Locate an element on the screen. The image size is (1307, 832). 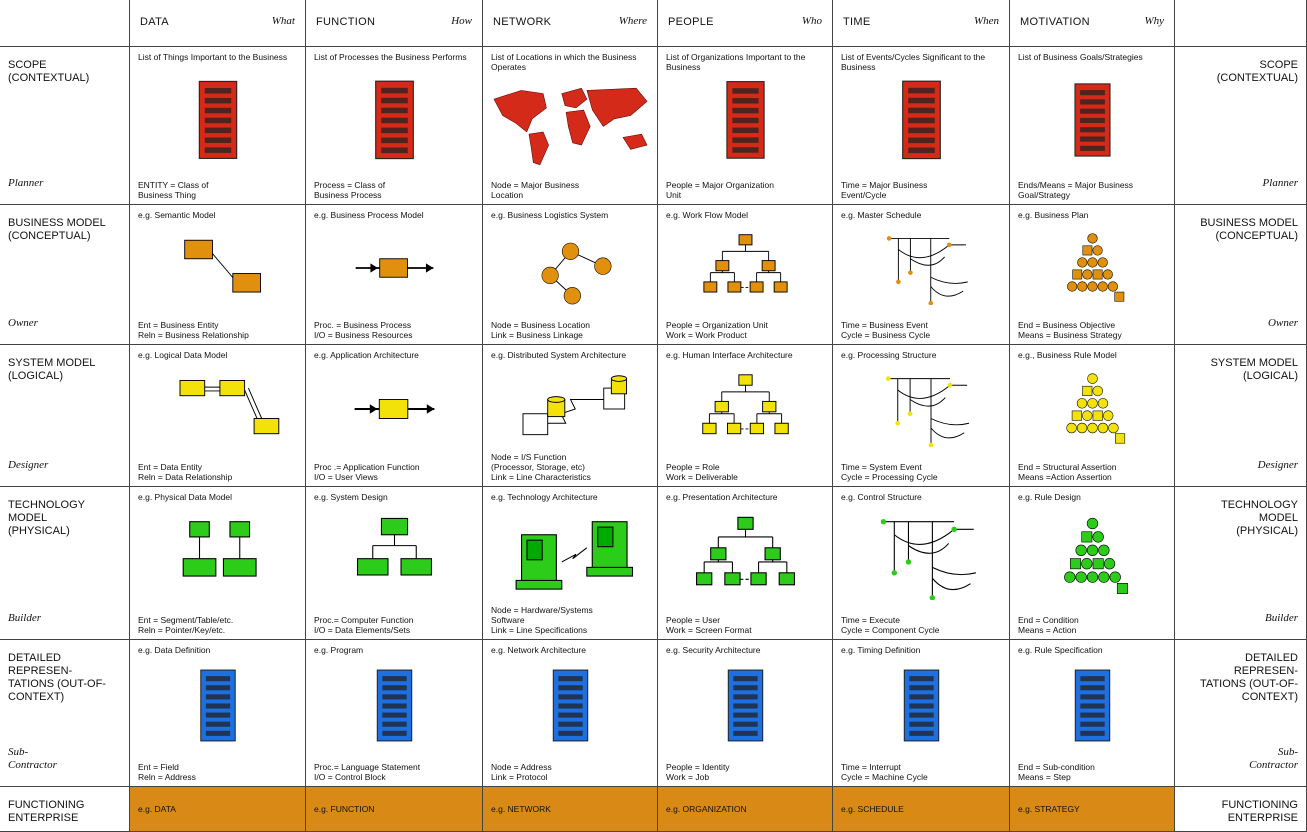
cell-heading: e.g. Business Plan is located at coordinates (1053, 215).